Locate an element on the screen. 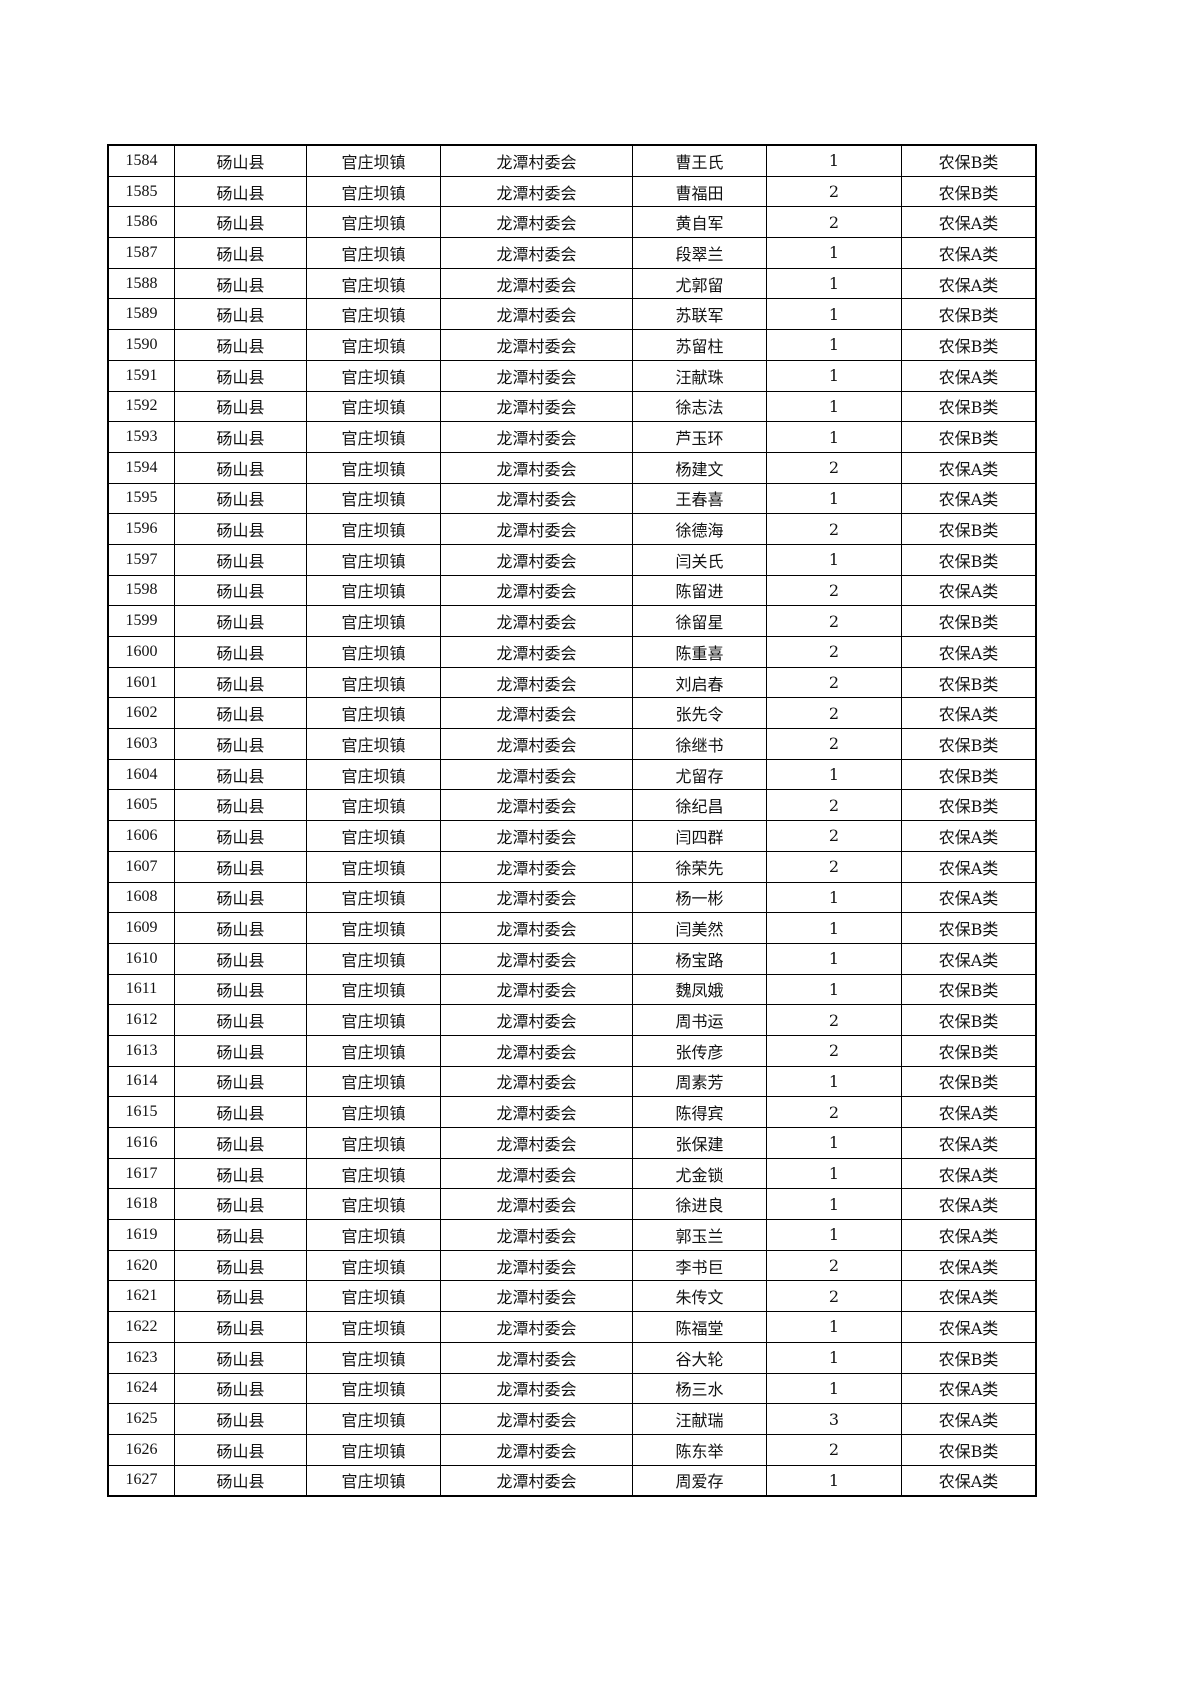 Image resolution: width=1190 pixels, height=1683 pixels. table-row: 1620 砀山县 官庄坝镇 龙潭村委会 李书巨 2 农保A类 is located at coordinates (572, 1265).